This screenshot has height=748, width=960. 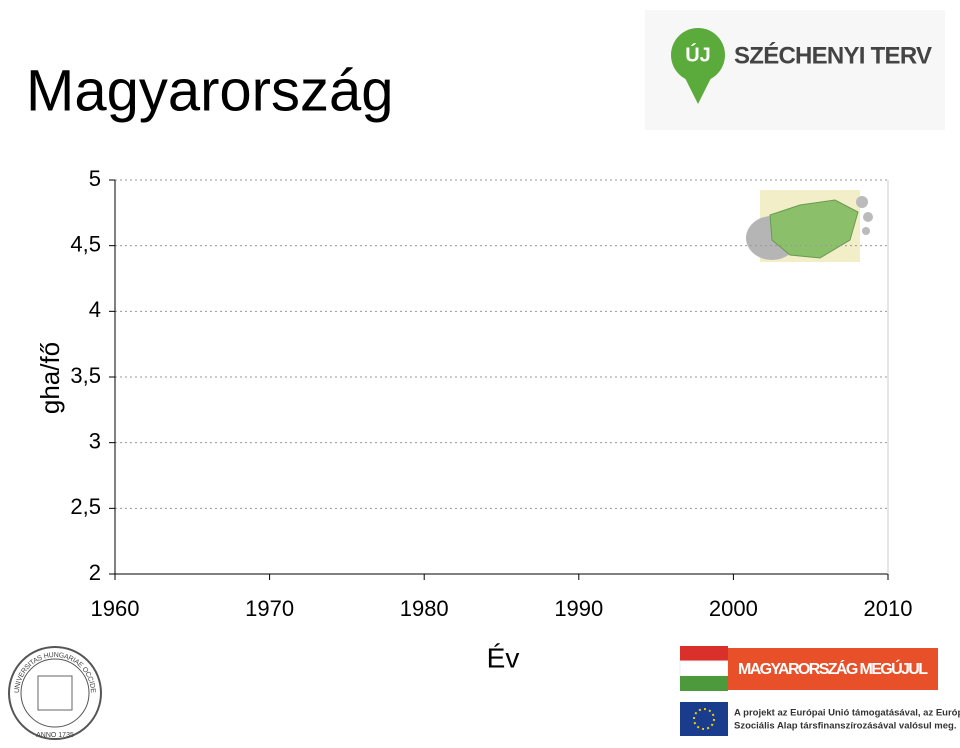 What do you see at coordinates (424, 608) in the screenshot?
I see `x-tick-label: 1980` at bounding box center [424, 608].